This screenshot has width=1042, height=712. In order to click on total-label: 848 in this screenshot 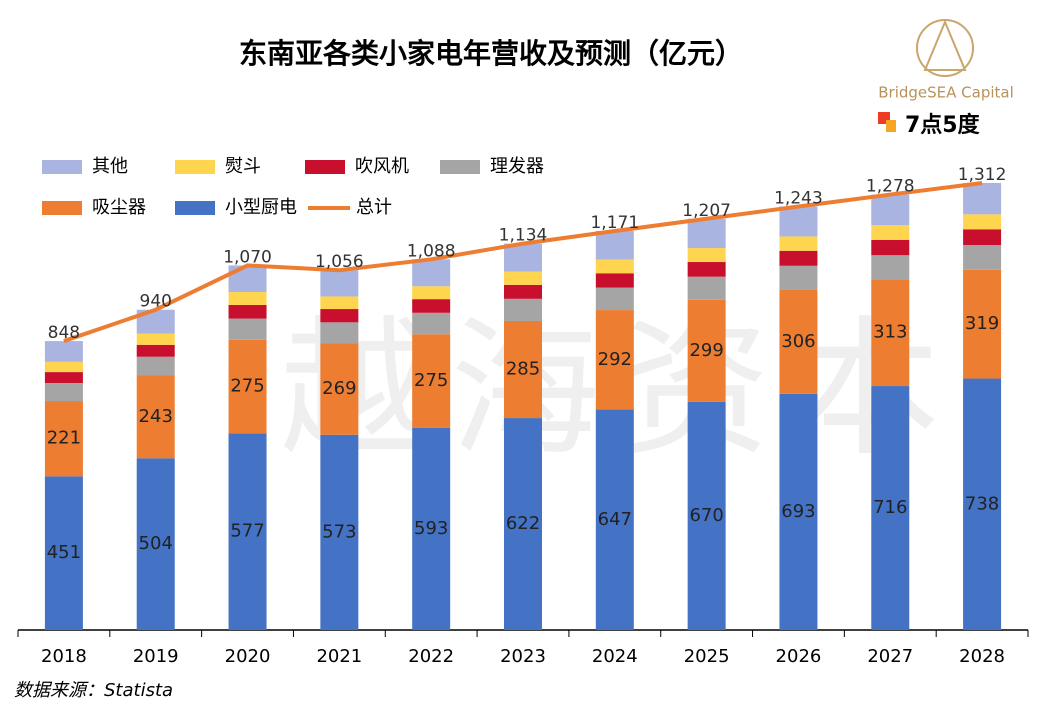, I will do `click(64, 333)`.